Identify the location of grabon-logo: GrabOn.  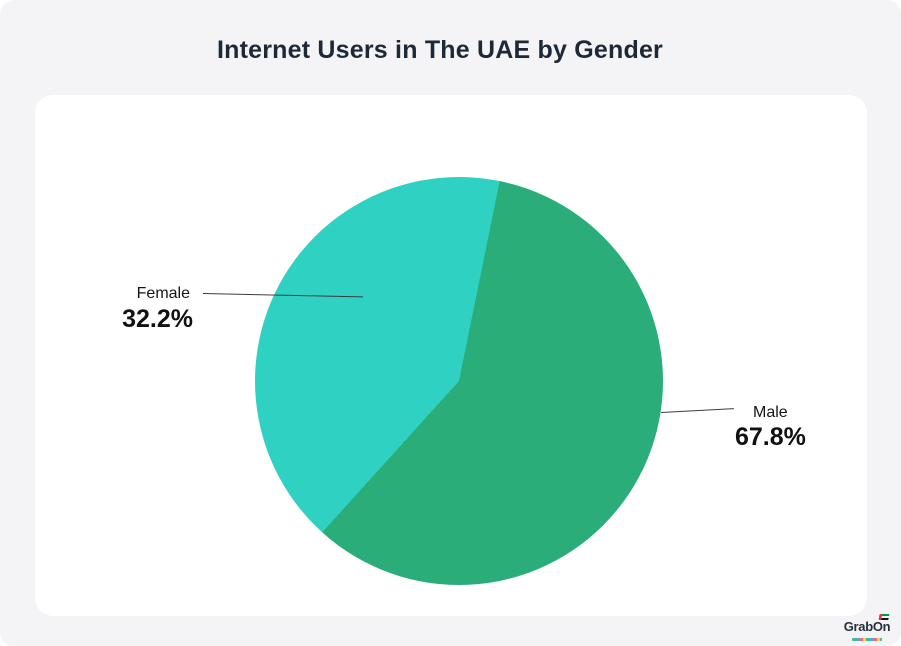
(867, 627).